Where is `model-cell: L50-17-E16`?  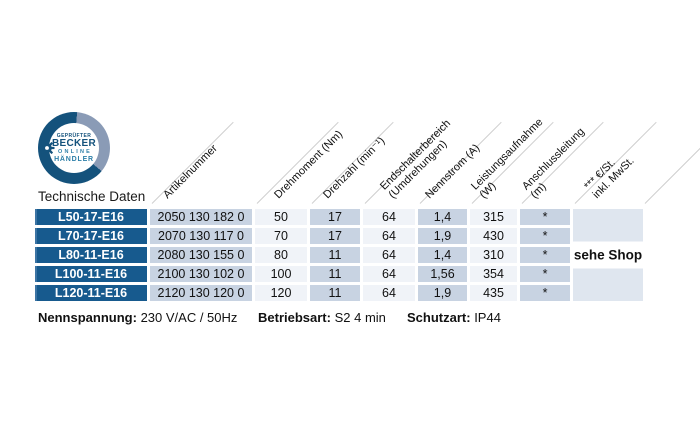 model-cell: L50-17-E16 is located at coordinates (91, 217).